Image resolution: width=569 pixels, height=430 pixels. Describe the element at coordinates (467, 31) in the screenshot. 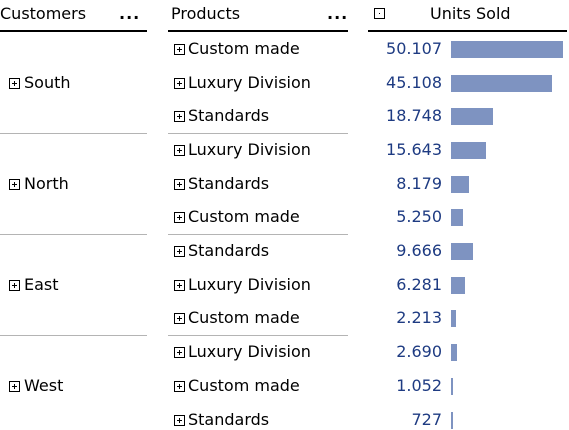

I see `units-sold-header-underline` at that location.